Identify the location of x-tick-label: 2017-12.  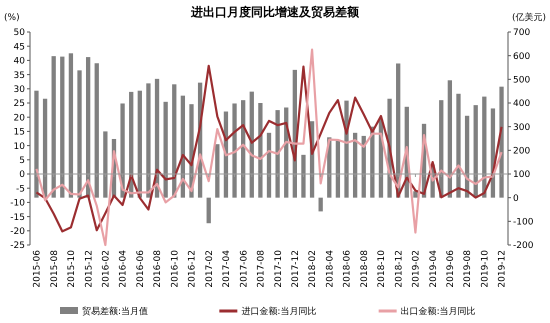
(295, 269).